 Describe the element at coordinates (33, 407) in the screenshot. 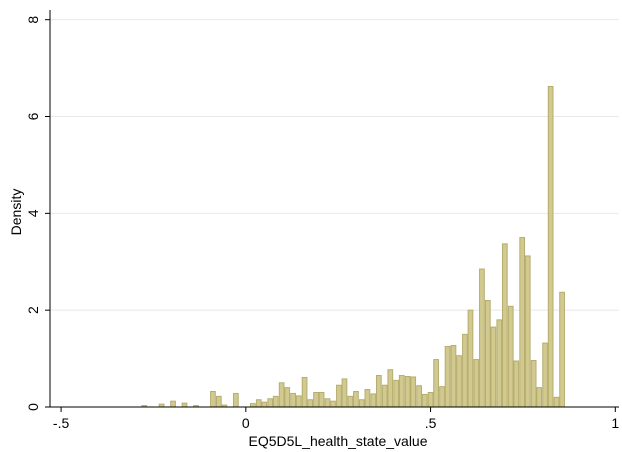

I see `y-tick-label: 0` at that location.